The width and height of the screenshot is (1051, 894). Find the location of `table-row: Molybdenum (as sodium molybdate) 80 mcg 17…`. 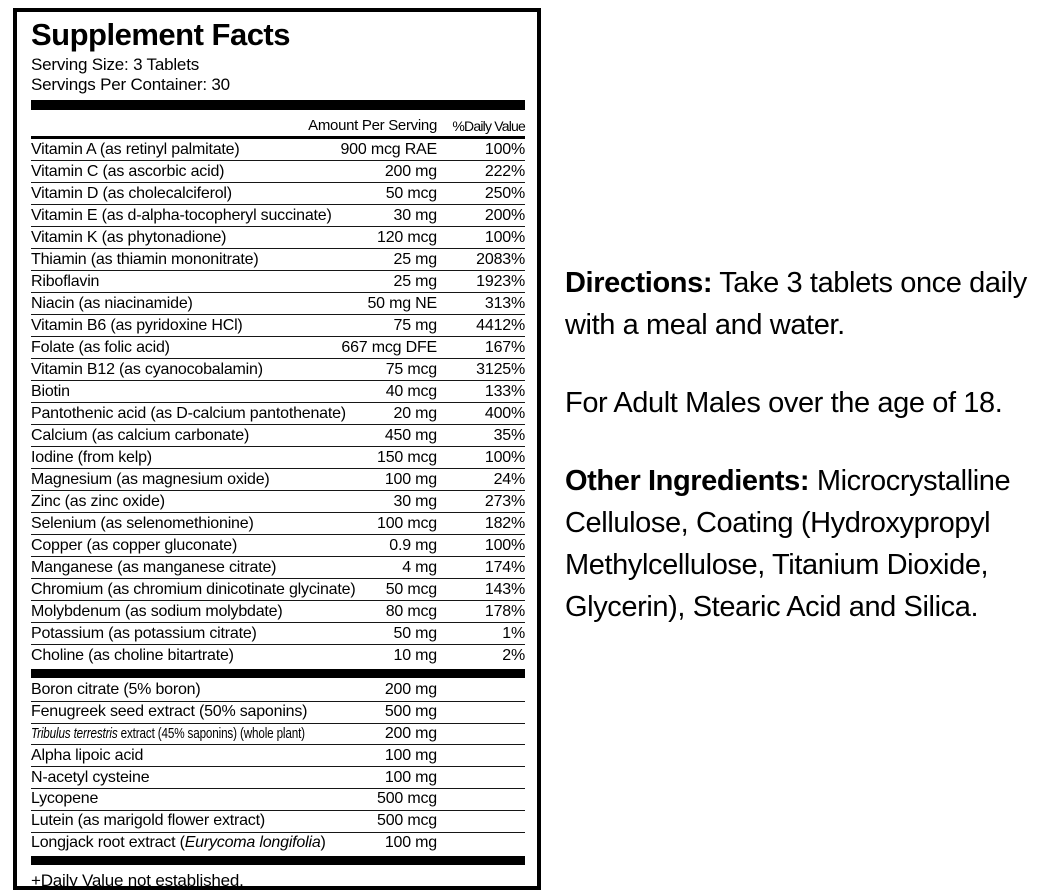

table-row: Molybdenum (as sodium molybdate) 80 mcg 17… is located at coordinates (278, 612).